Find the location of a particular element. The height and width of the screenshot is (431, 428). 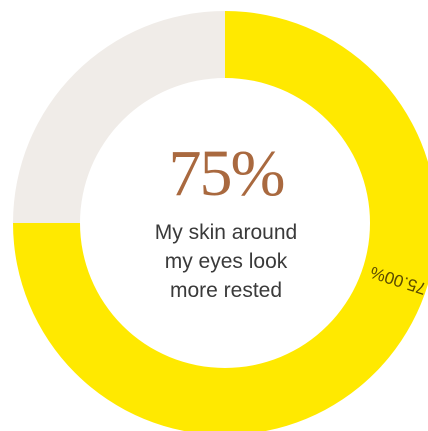

caption-line-2: my eyes look is located at coordinates (226, 261).